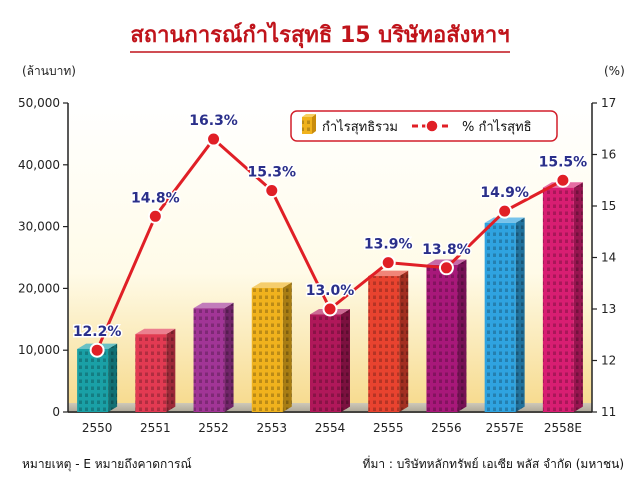  I want to click on y-tick-right-label: 14, so click(608, 258).